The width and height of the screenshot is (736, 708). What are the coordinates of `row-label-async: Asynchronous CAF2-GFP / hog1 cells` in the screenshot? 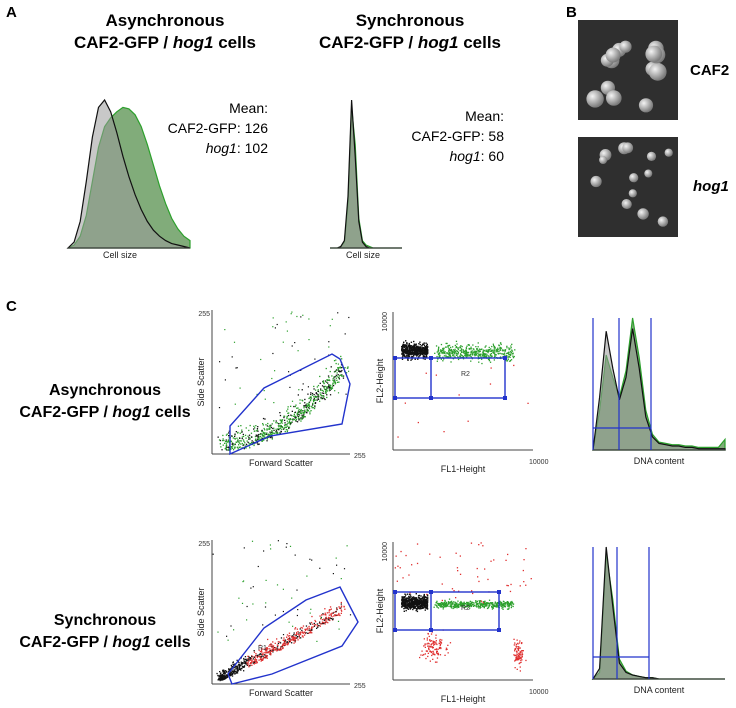 It's located at (105, 402).